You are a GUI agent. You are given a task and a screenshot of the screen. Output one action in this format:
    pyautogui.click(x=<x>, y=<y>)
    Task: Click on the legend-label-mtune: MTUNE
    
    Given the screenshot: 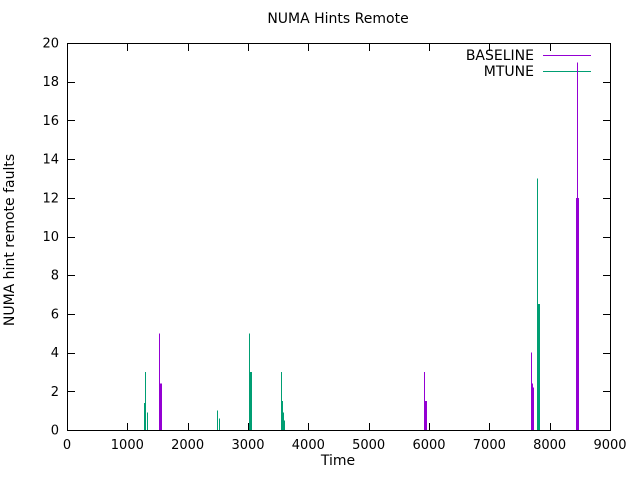 What is the action you would take?
    pyautogui.click(x=509, y=72)
    